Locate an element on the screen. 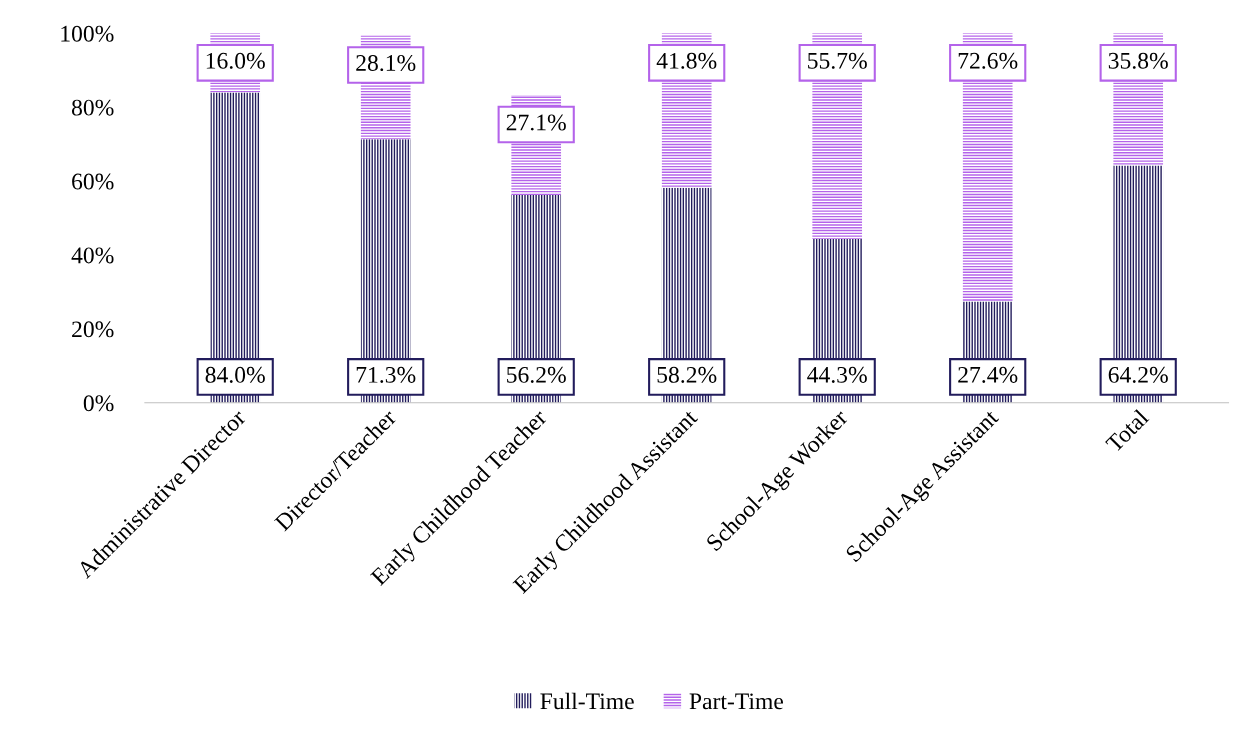 The height and width of the screenshot is (739, 1260). legend-label: Part-Time is located at coordinates (736, 701).